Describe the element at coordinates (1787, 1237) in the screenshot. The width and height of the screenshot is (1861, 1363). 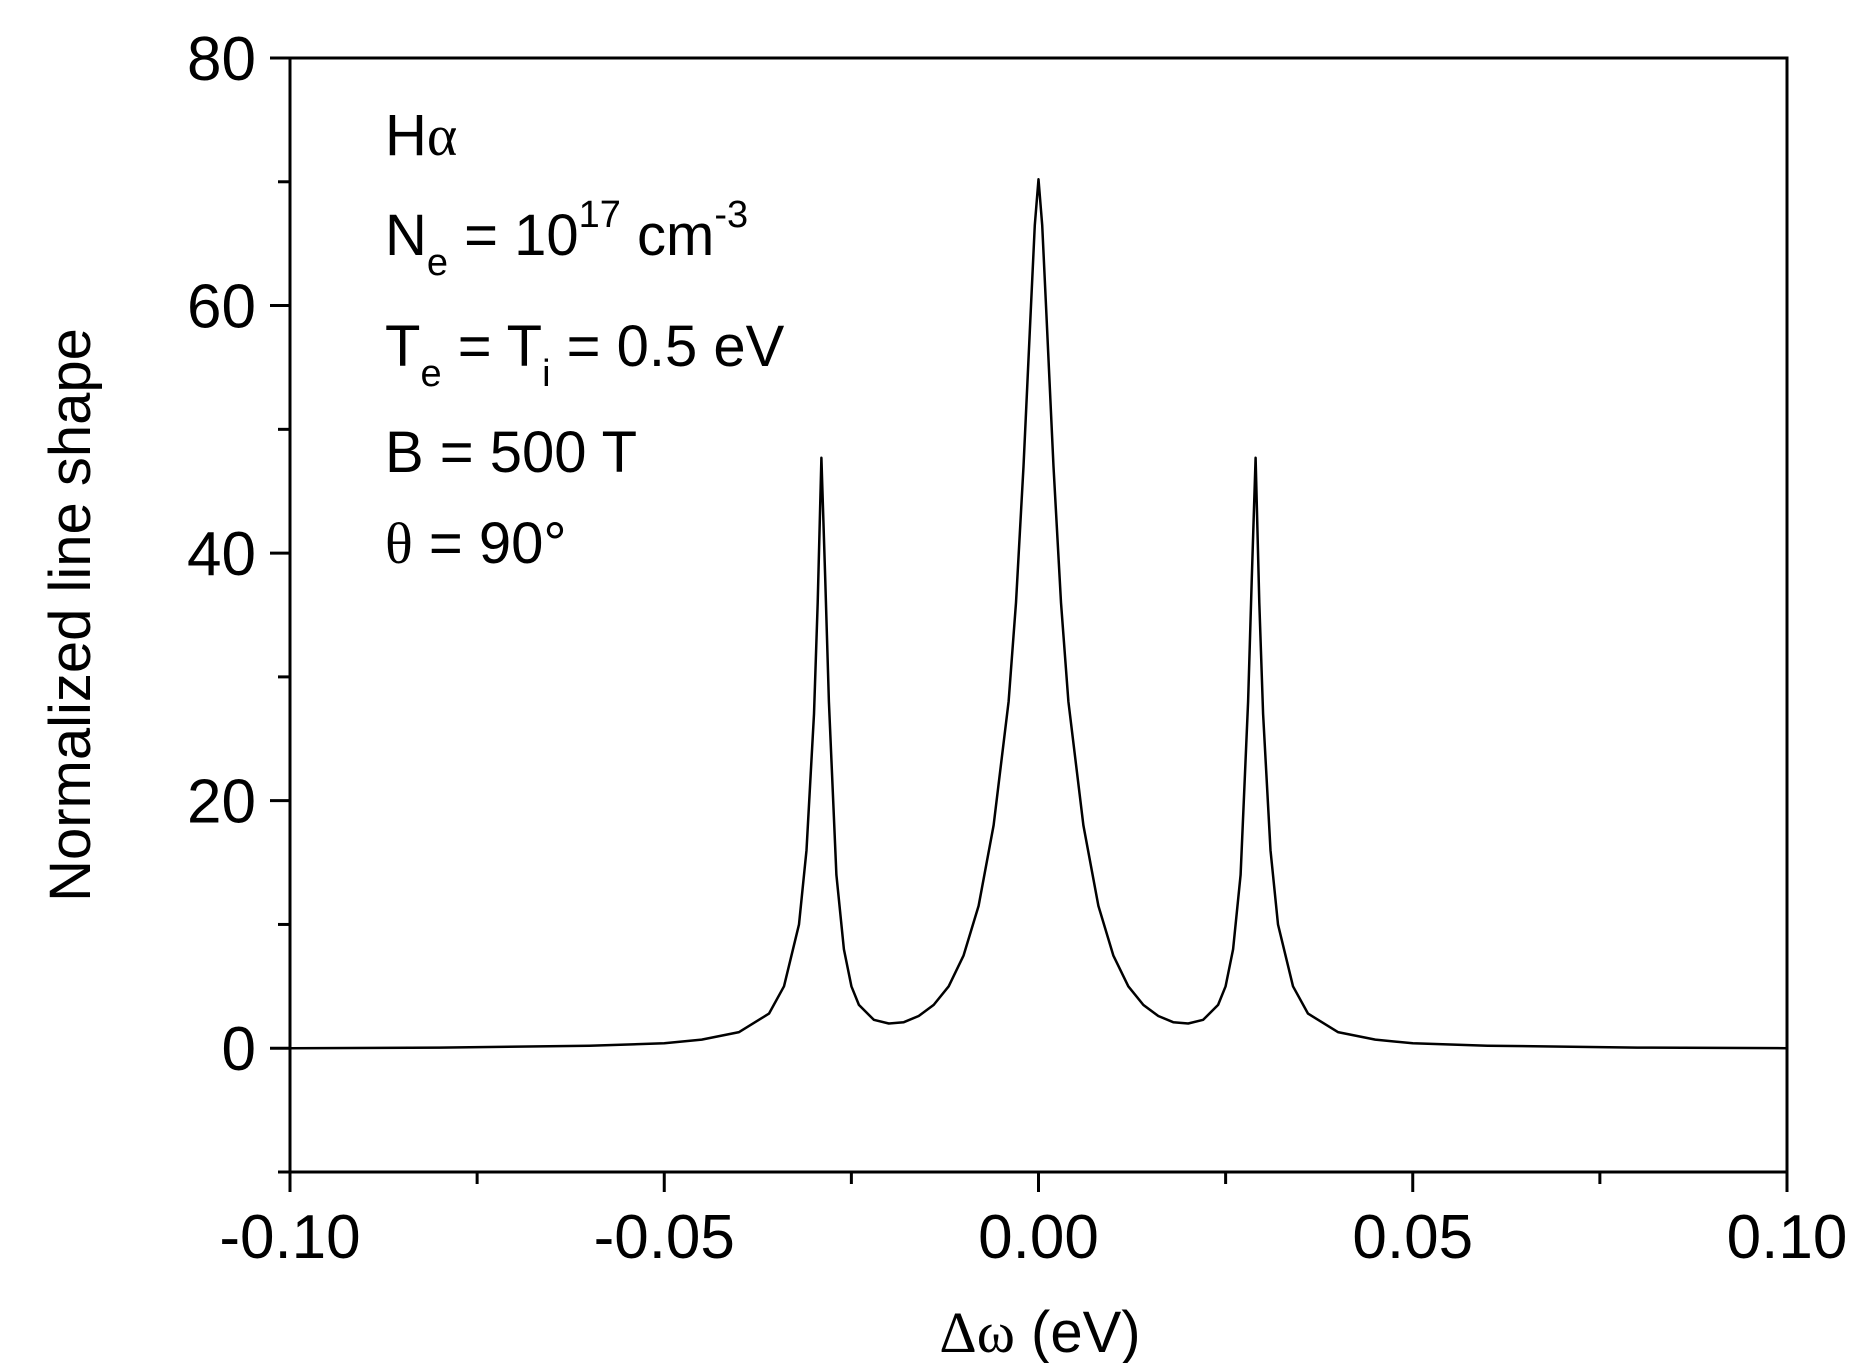
I see `x-tick-label: 0.10` at that location.